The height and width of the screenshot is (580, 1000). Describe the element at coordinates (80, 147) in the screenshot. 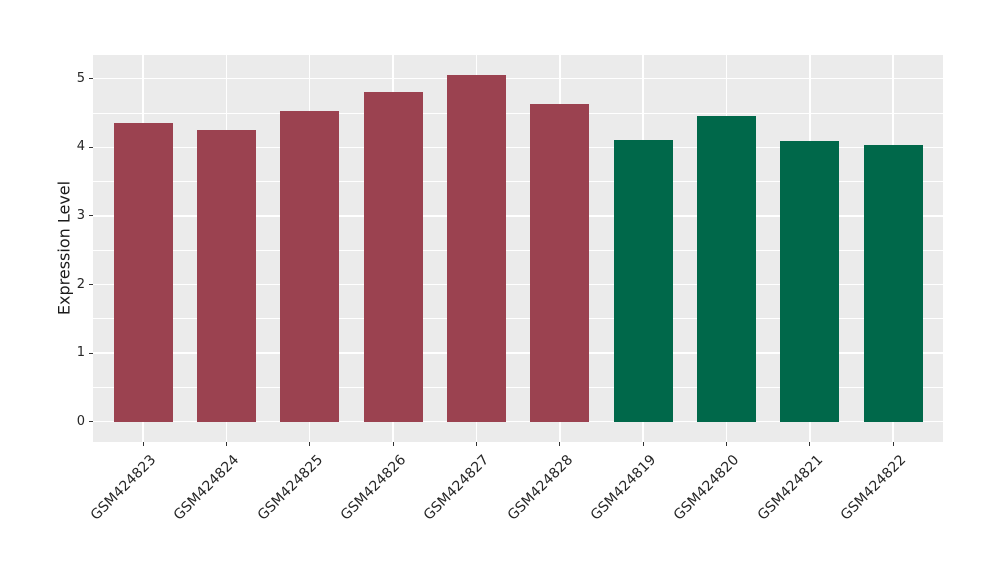

I see `y-tick-label: 4` at that location.